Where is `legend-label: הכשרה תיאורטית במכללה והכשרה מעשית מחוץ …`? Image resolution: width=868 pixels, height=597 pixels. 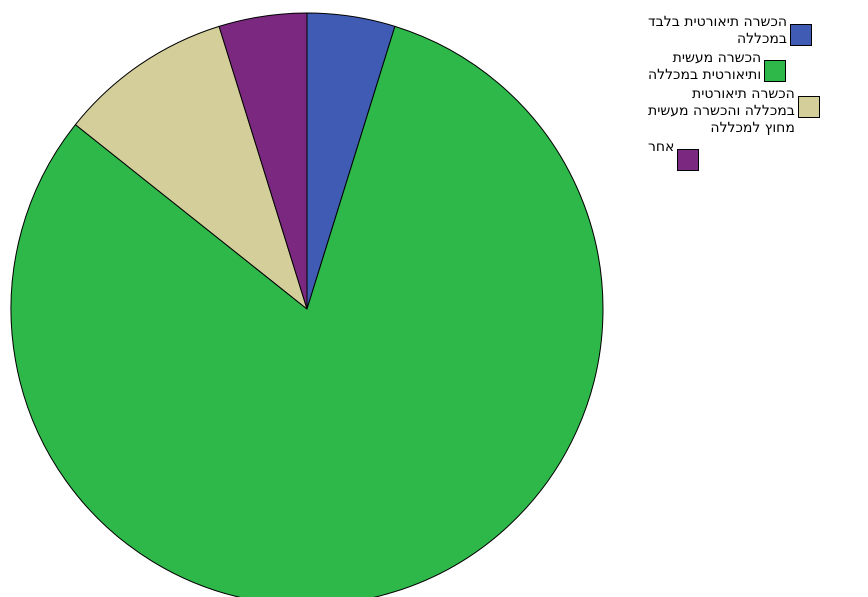
legend-label: הכשרה תיאורטית במכללה והכשרה מעשית מחוץ … is located at coordinates (721, 111).